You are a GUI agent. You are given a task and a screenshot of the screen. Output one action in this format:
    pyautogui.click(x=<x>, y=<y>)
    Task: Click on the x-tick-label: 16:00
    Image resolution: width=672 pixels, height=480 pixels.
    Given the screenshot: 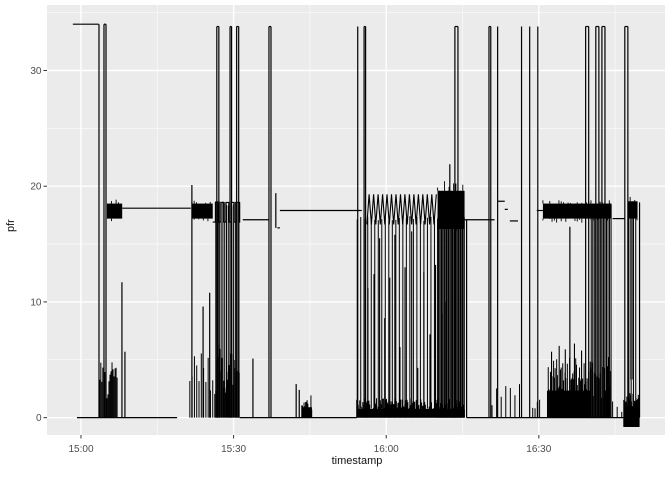 What is the action you would take?
    pyautogui.click(x=386, y=449)
    